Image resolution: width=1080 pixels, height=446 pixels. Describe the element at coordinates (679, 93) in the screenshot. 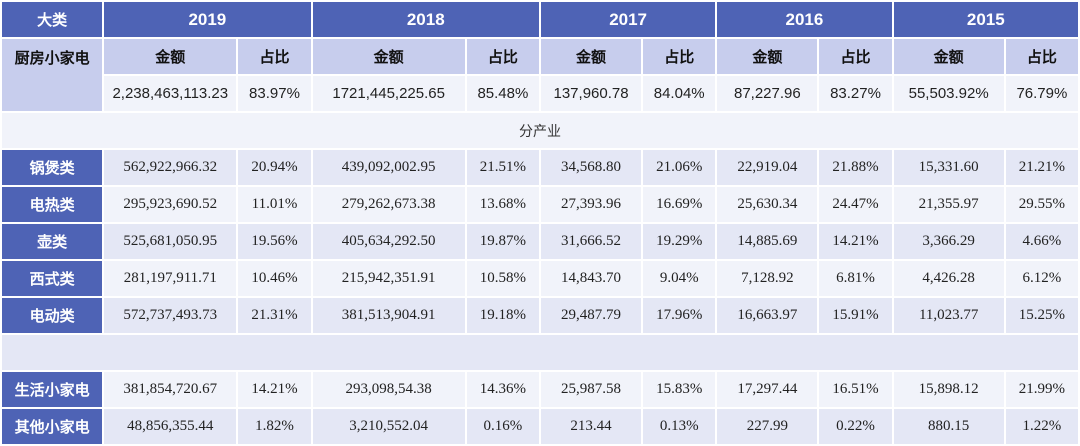

I see `table-cell: 84.04%` at that location.